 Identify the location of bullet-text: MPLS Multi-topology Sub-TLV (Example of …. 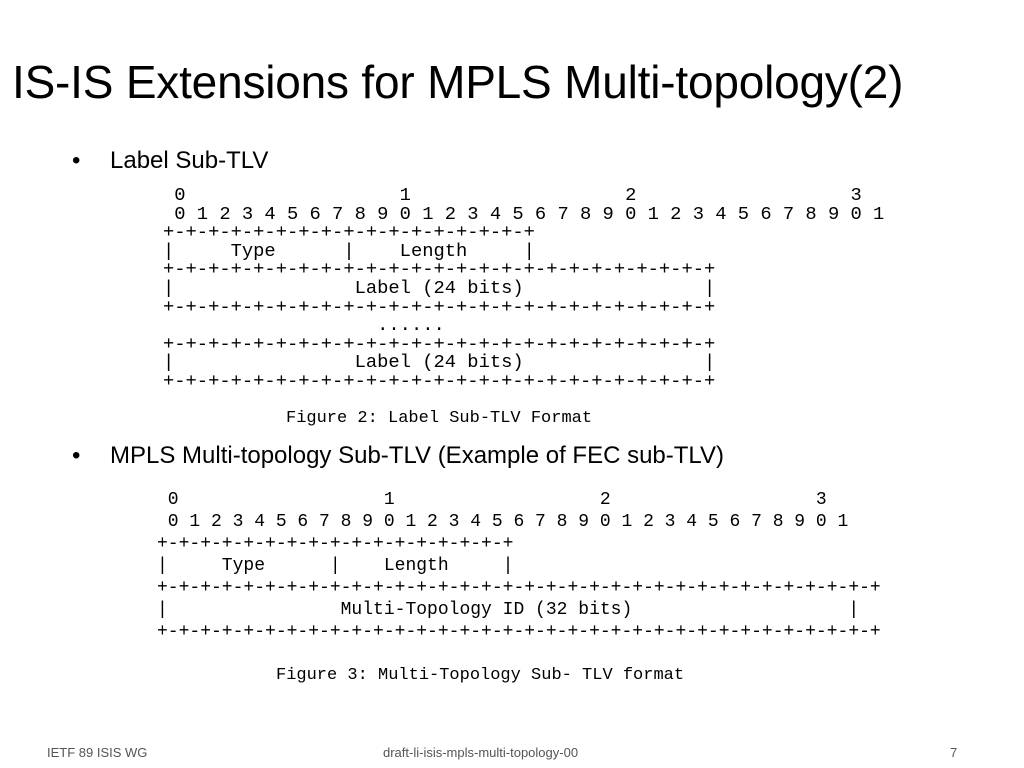
(417, 455).